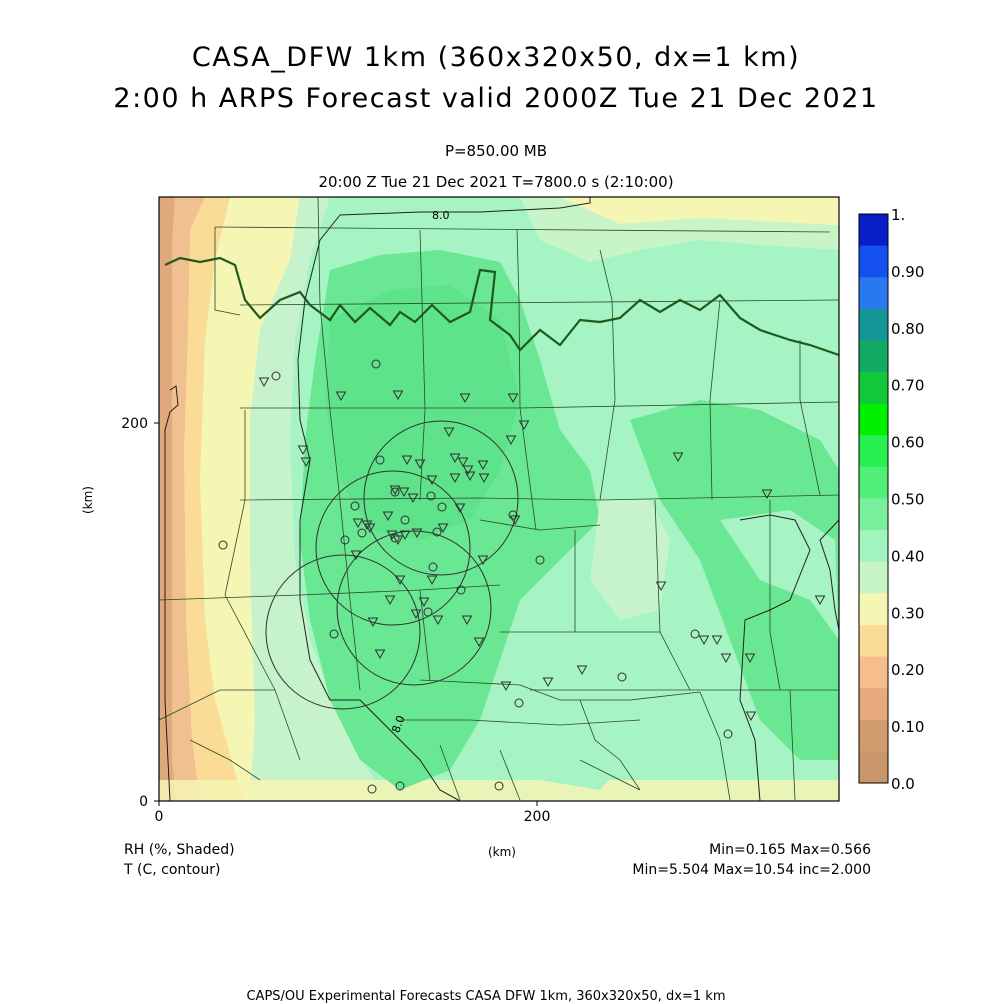 The width and height of the screenshot is (1000, 1004). What do you see at coordinates (907, 613) in the screenshot?
I see `colorbar-label: 0.30` at bounding box center [907, 613].